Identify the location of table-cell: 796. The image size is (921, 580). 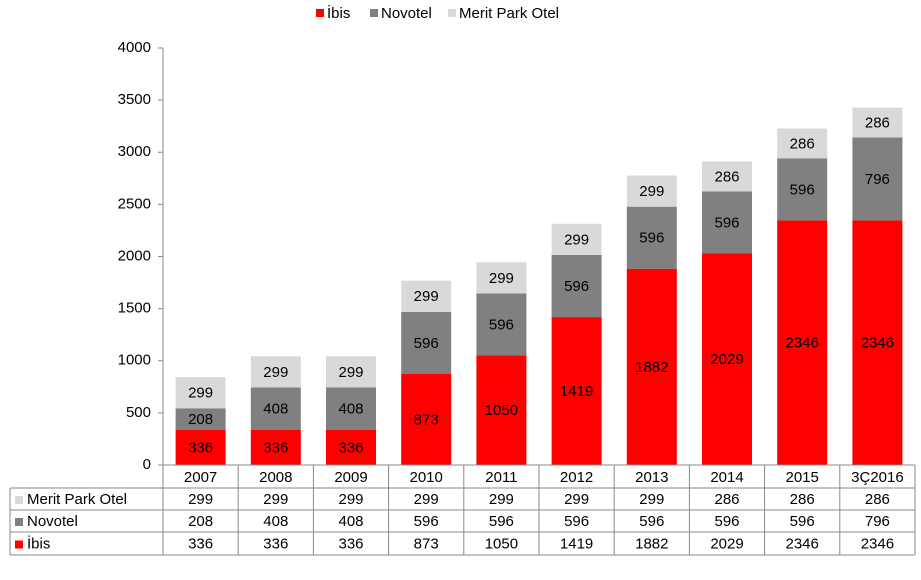
(877, 521).